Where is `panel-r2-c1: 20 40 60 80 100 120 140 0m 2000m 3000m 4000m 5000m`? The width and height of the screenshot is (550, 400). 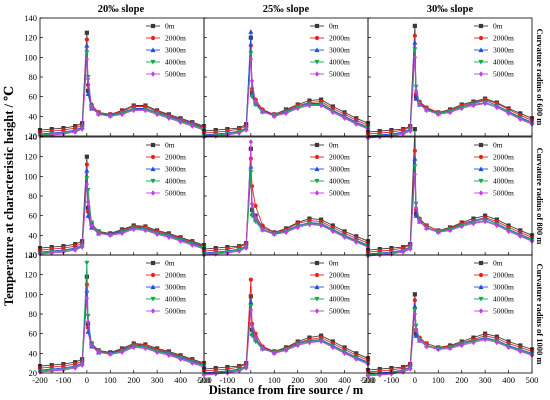 panel-r2-c1: 20 40 60 80 100 120 140 0m 2000m 3000m 4000m 5000m is located at coordinates (115, 196).